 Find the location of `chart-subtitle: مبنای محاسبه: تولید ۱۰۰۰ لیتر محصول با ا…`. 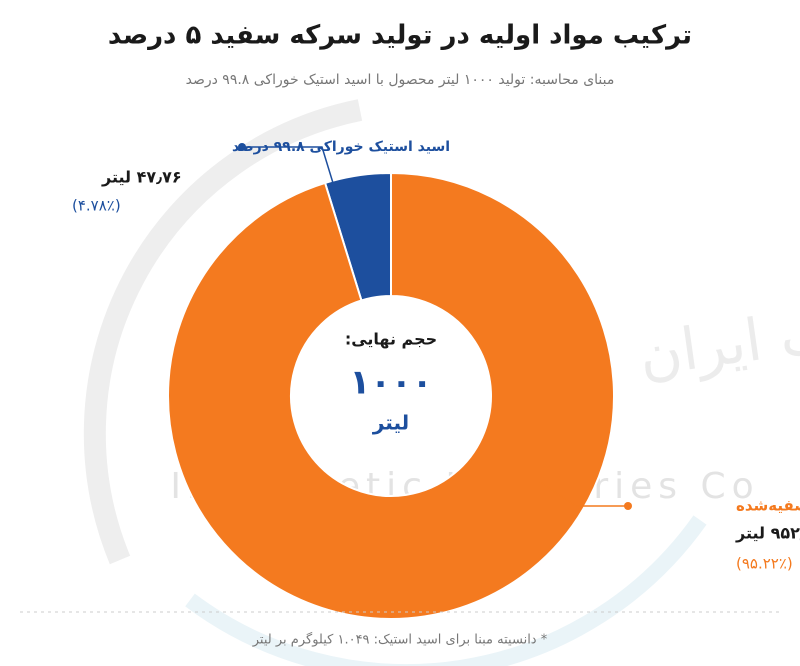

chart-subtitle: مبنای محاسبه: تولید ۱۰۰۰ لیتر محصول با ا… is located at coordinates (400, 80).